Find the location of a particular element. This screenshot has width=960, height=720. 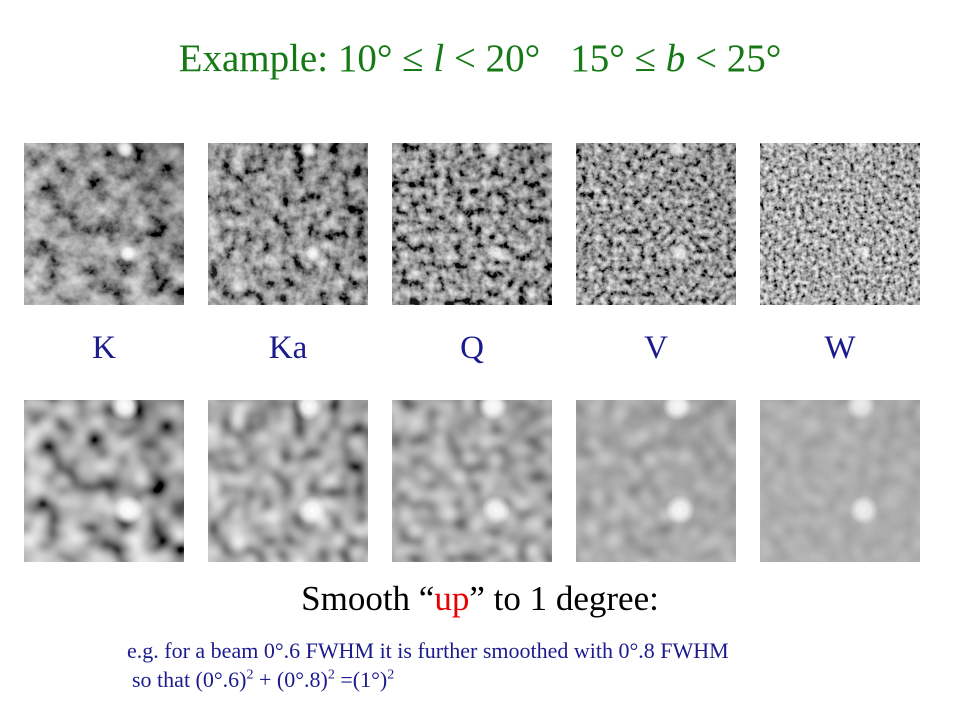

title-text-3: 15° ≤ is located at coordinates (618, 58).